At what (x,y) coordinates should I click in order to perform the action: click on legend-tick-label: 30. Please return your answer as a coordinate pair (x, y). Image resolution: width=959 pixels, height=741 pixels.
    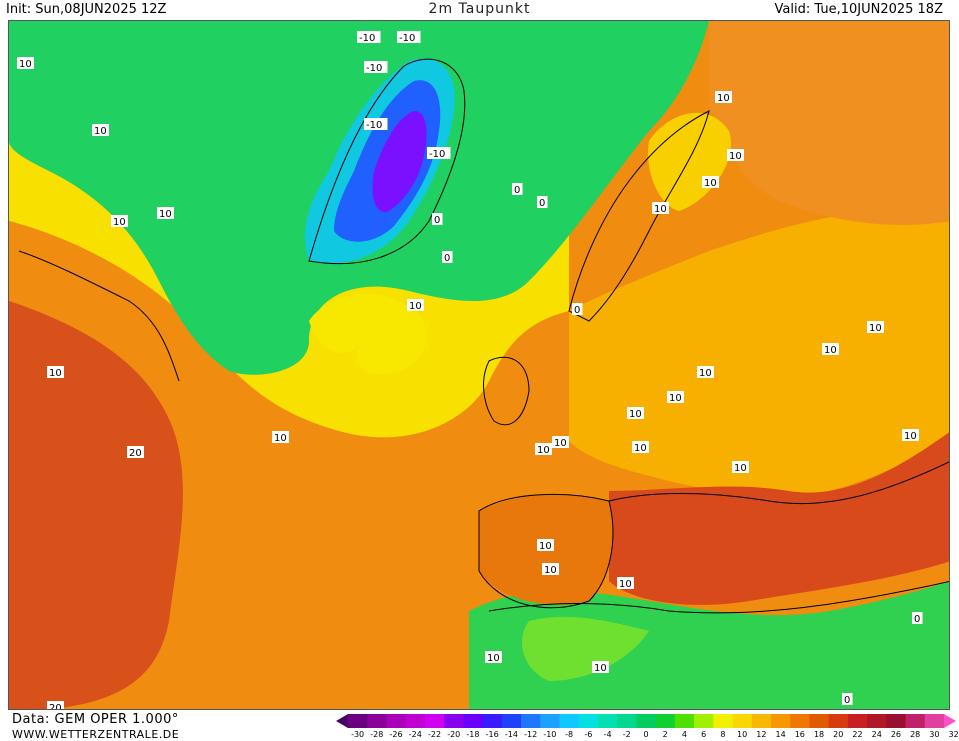
    Looking at the image, I should click on (934, 734).